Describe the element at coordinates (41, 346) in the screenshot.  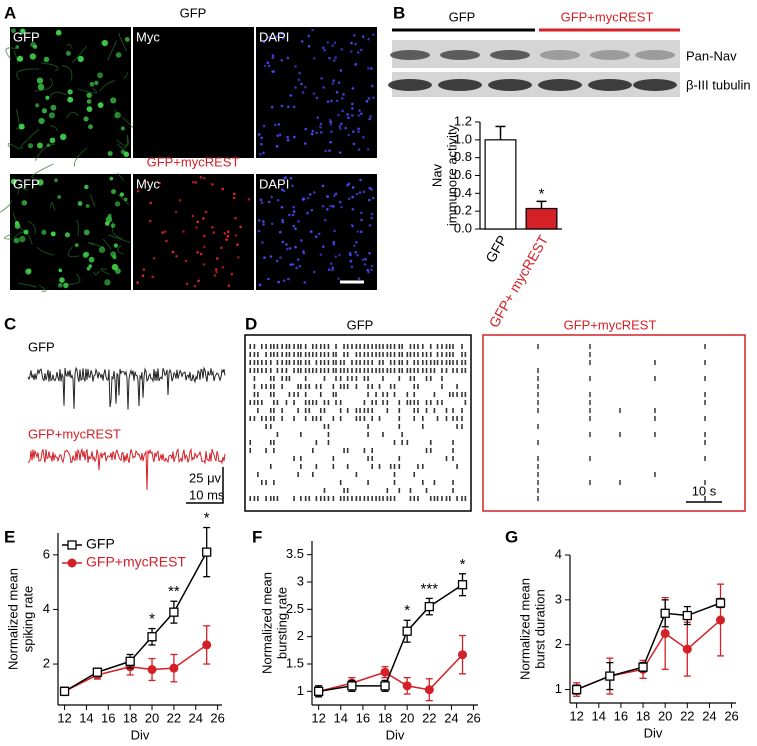
I see `trace-label: GFP` at that location.